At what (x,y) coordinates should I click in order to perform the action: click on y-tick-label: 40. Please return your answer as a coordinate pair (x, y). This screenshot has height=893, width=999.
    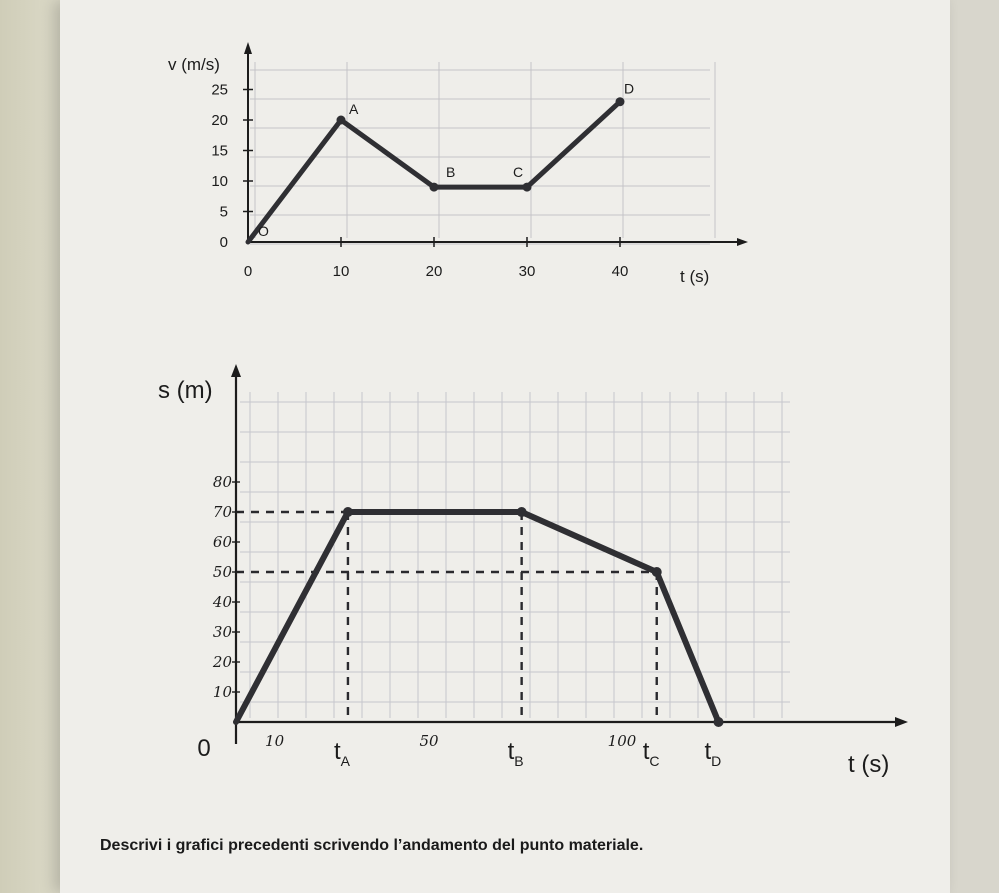
    Looking at the image, I should click on (222, 602).